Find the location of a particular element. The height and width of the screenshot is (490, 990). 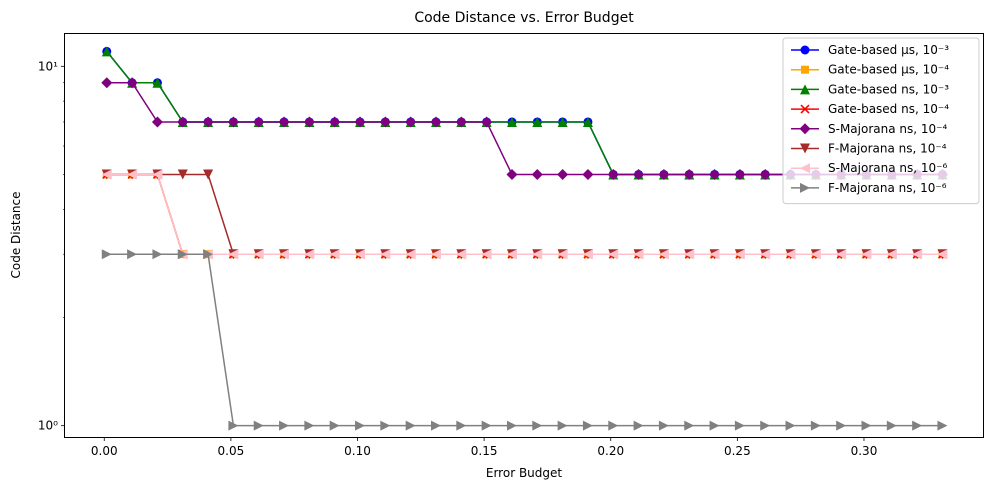

chart-title: Code Distance vs. Error Budget is located at coordinates (524, 18).